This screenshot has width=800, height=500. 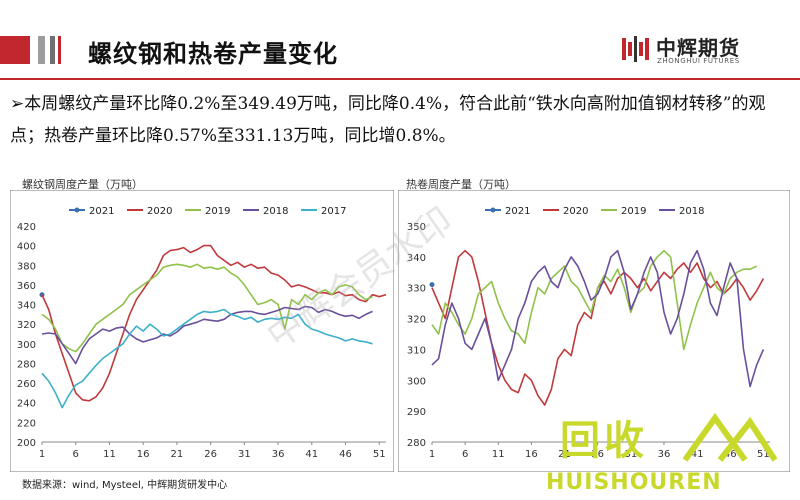 I want to click on brand-watermark: 回收 HUISHOUREN, so click(x=665, y=450).